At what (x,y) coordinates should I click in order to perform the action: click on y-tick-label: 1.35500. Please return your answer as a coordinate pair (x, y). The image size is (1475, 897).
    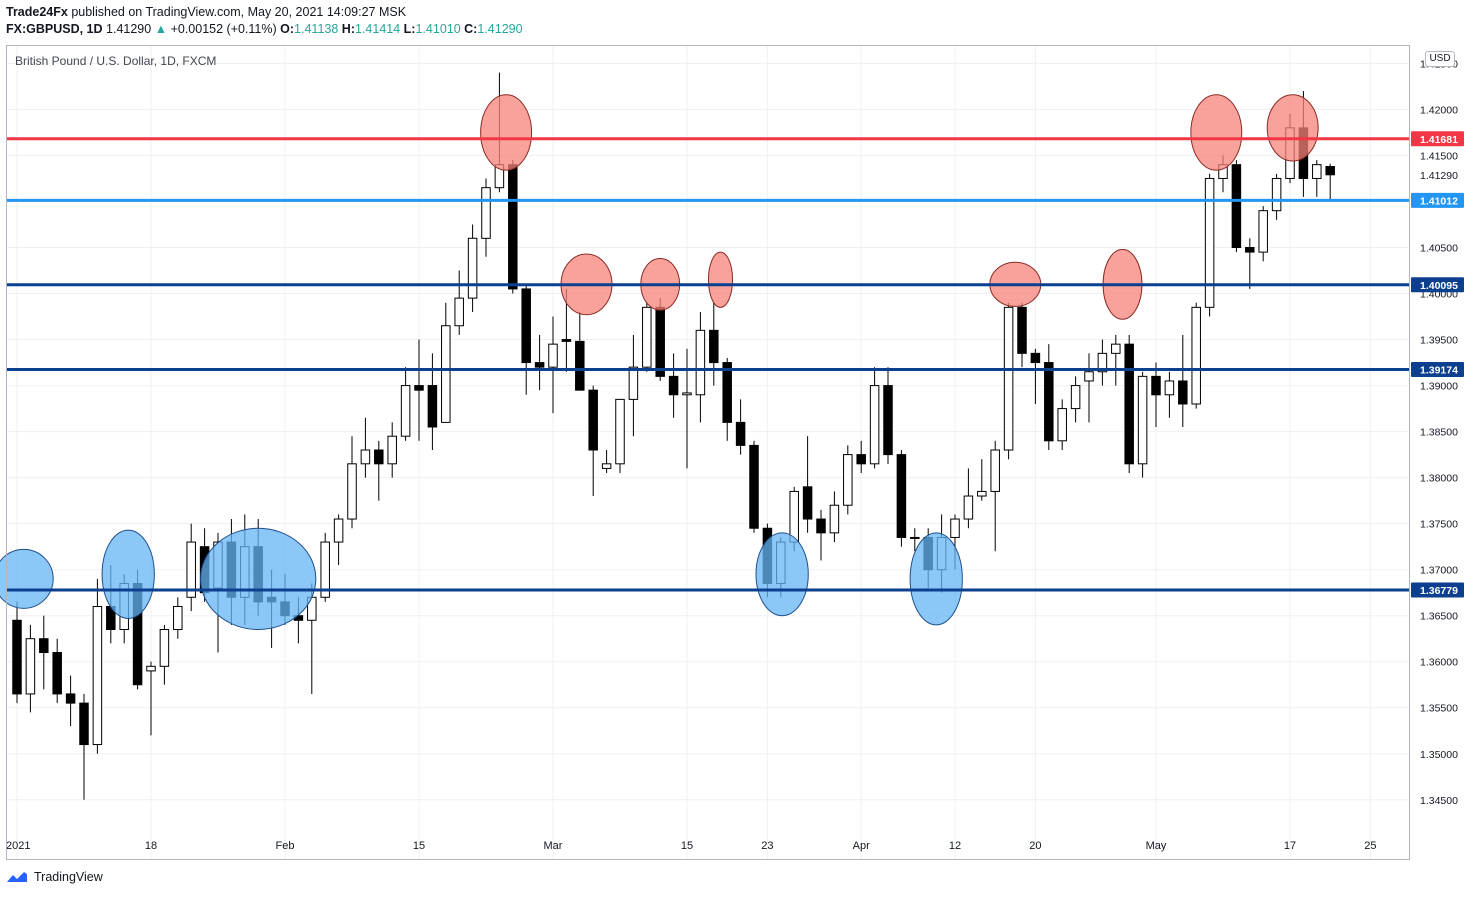
    Looking at the image, I should click on (1439, 709).